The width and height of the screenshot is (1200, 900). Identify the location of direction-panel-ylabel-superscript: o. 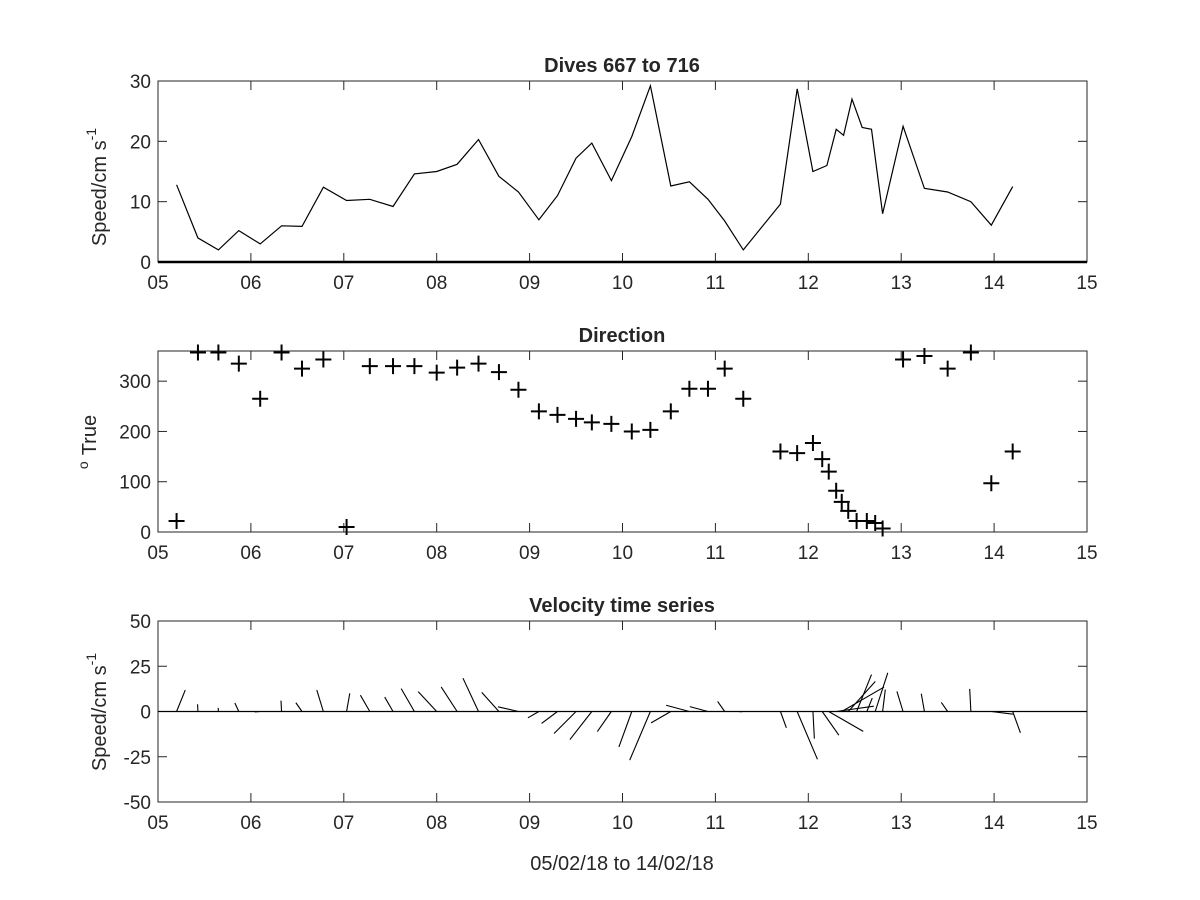
(83, 465).